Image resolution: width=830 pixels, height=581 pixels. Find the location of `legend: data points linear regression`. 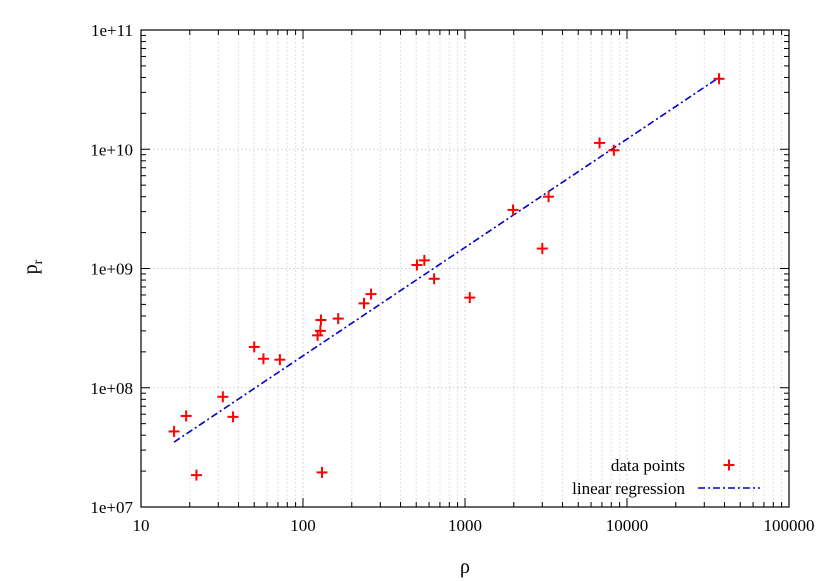

legend: data points linear regression is located at coordinates (666, 477).